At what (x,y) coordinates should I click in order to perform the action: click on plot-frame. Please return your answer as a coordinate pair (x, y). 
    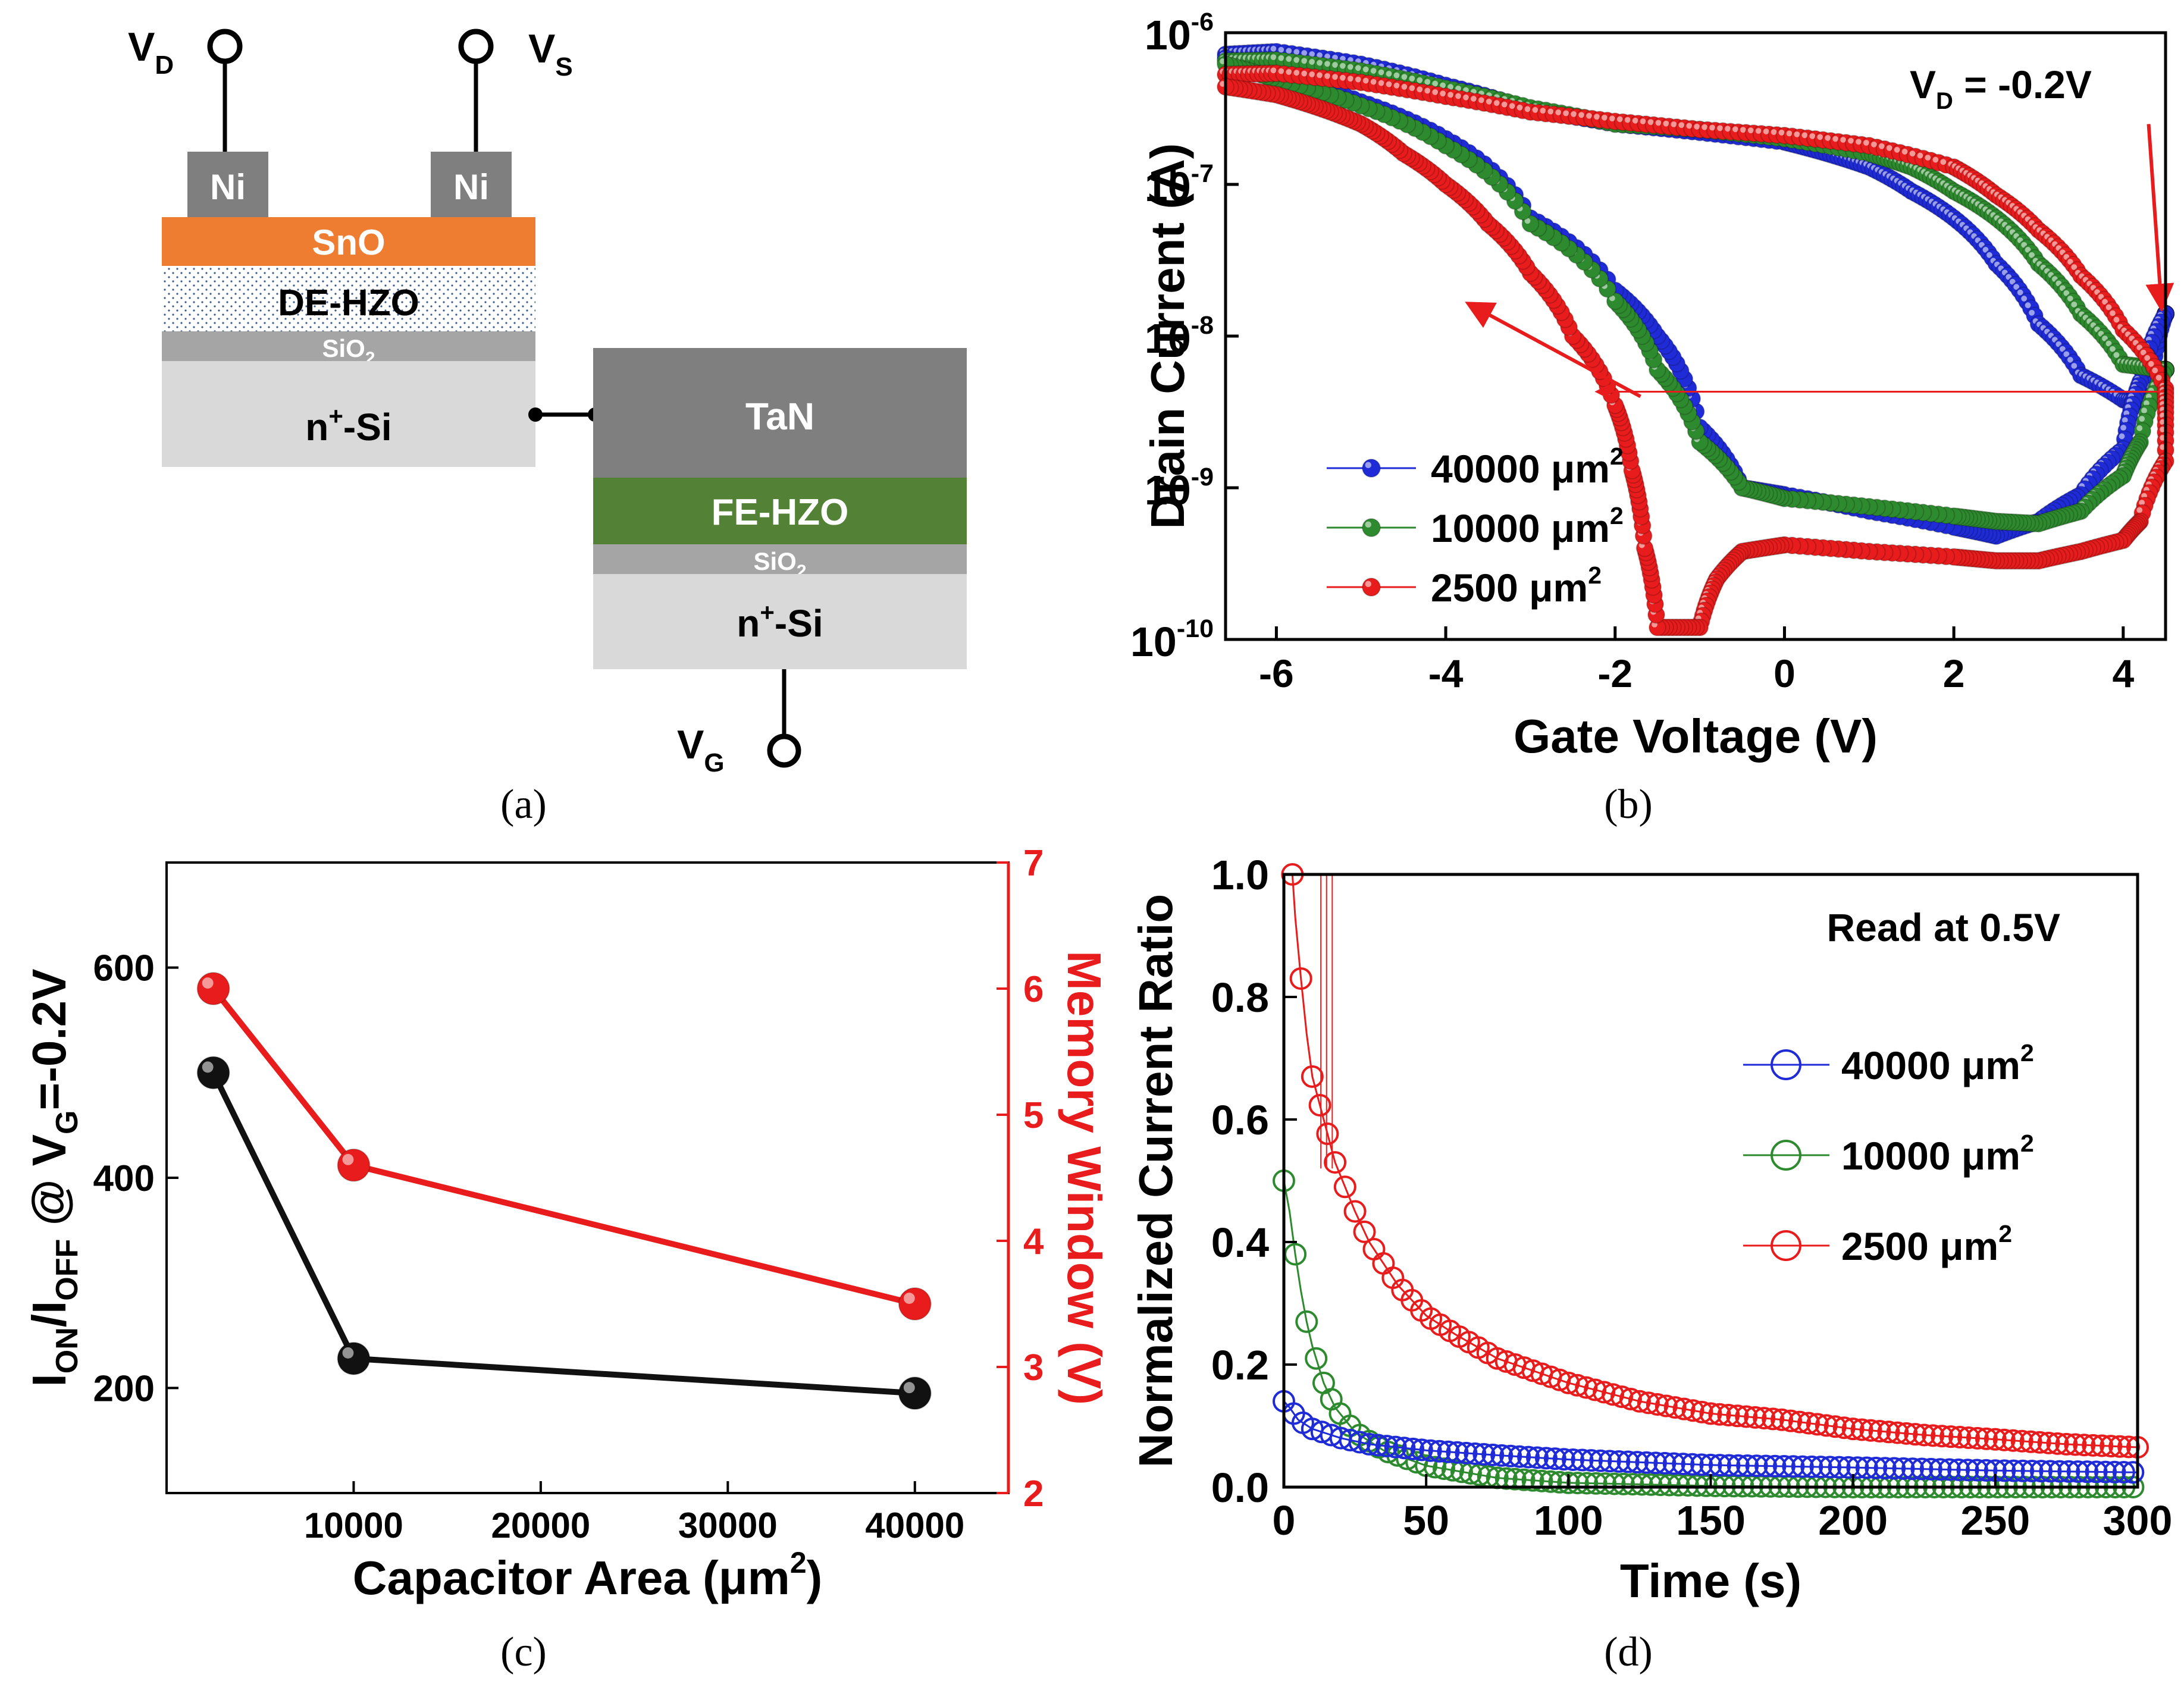
    Looking at the image, I should click on (1710, 1181).